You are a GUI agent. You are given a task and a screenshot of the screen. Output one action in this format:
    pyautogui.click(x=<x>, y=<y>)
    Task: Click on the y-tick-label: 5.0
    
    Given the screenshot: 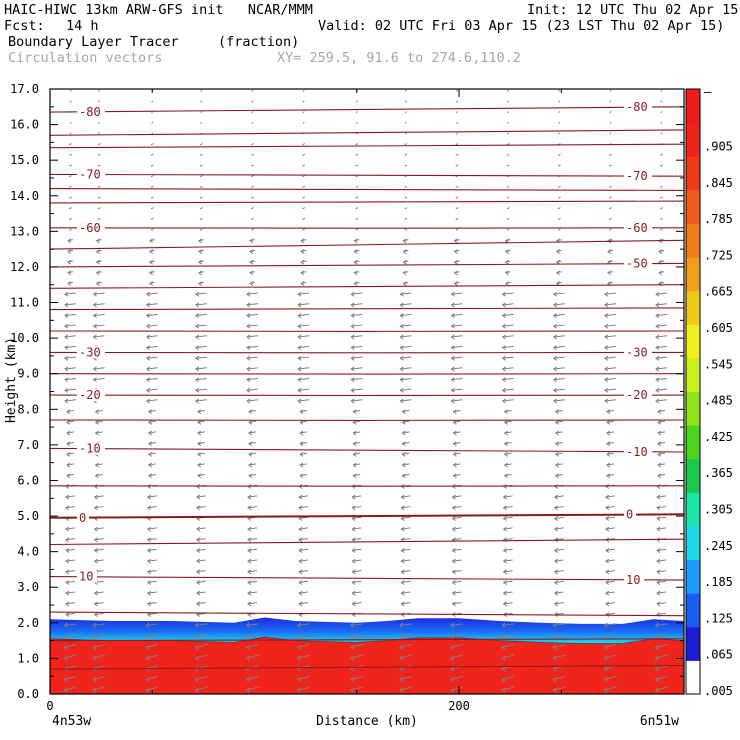 What is the action you would take?
    pyautogui.click(x=28, y=516)
    